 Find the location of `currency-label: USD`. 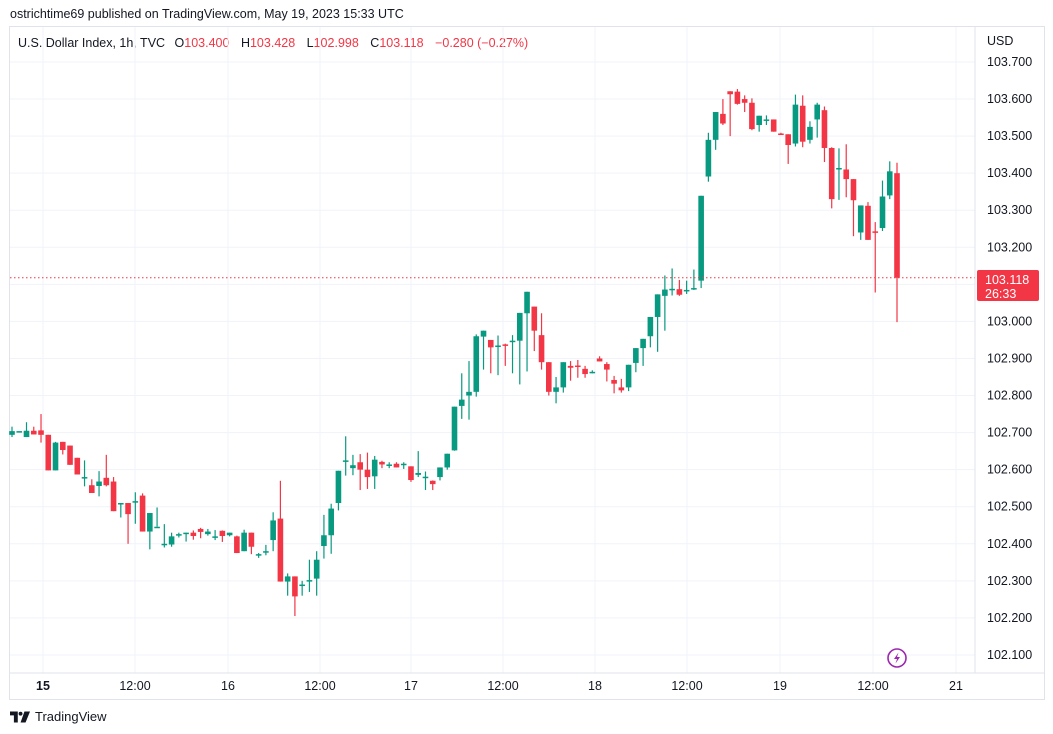

currency-label: USD is located at coordinates (1000, 41).